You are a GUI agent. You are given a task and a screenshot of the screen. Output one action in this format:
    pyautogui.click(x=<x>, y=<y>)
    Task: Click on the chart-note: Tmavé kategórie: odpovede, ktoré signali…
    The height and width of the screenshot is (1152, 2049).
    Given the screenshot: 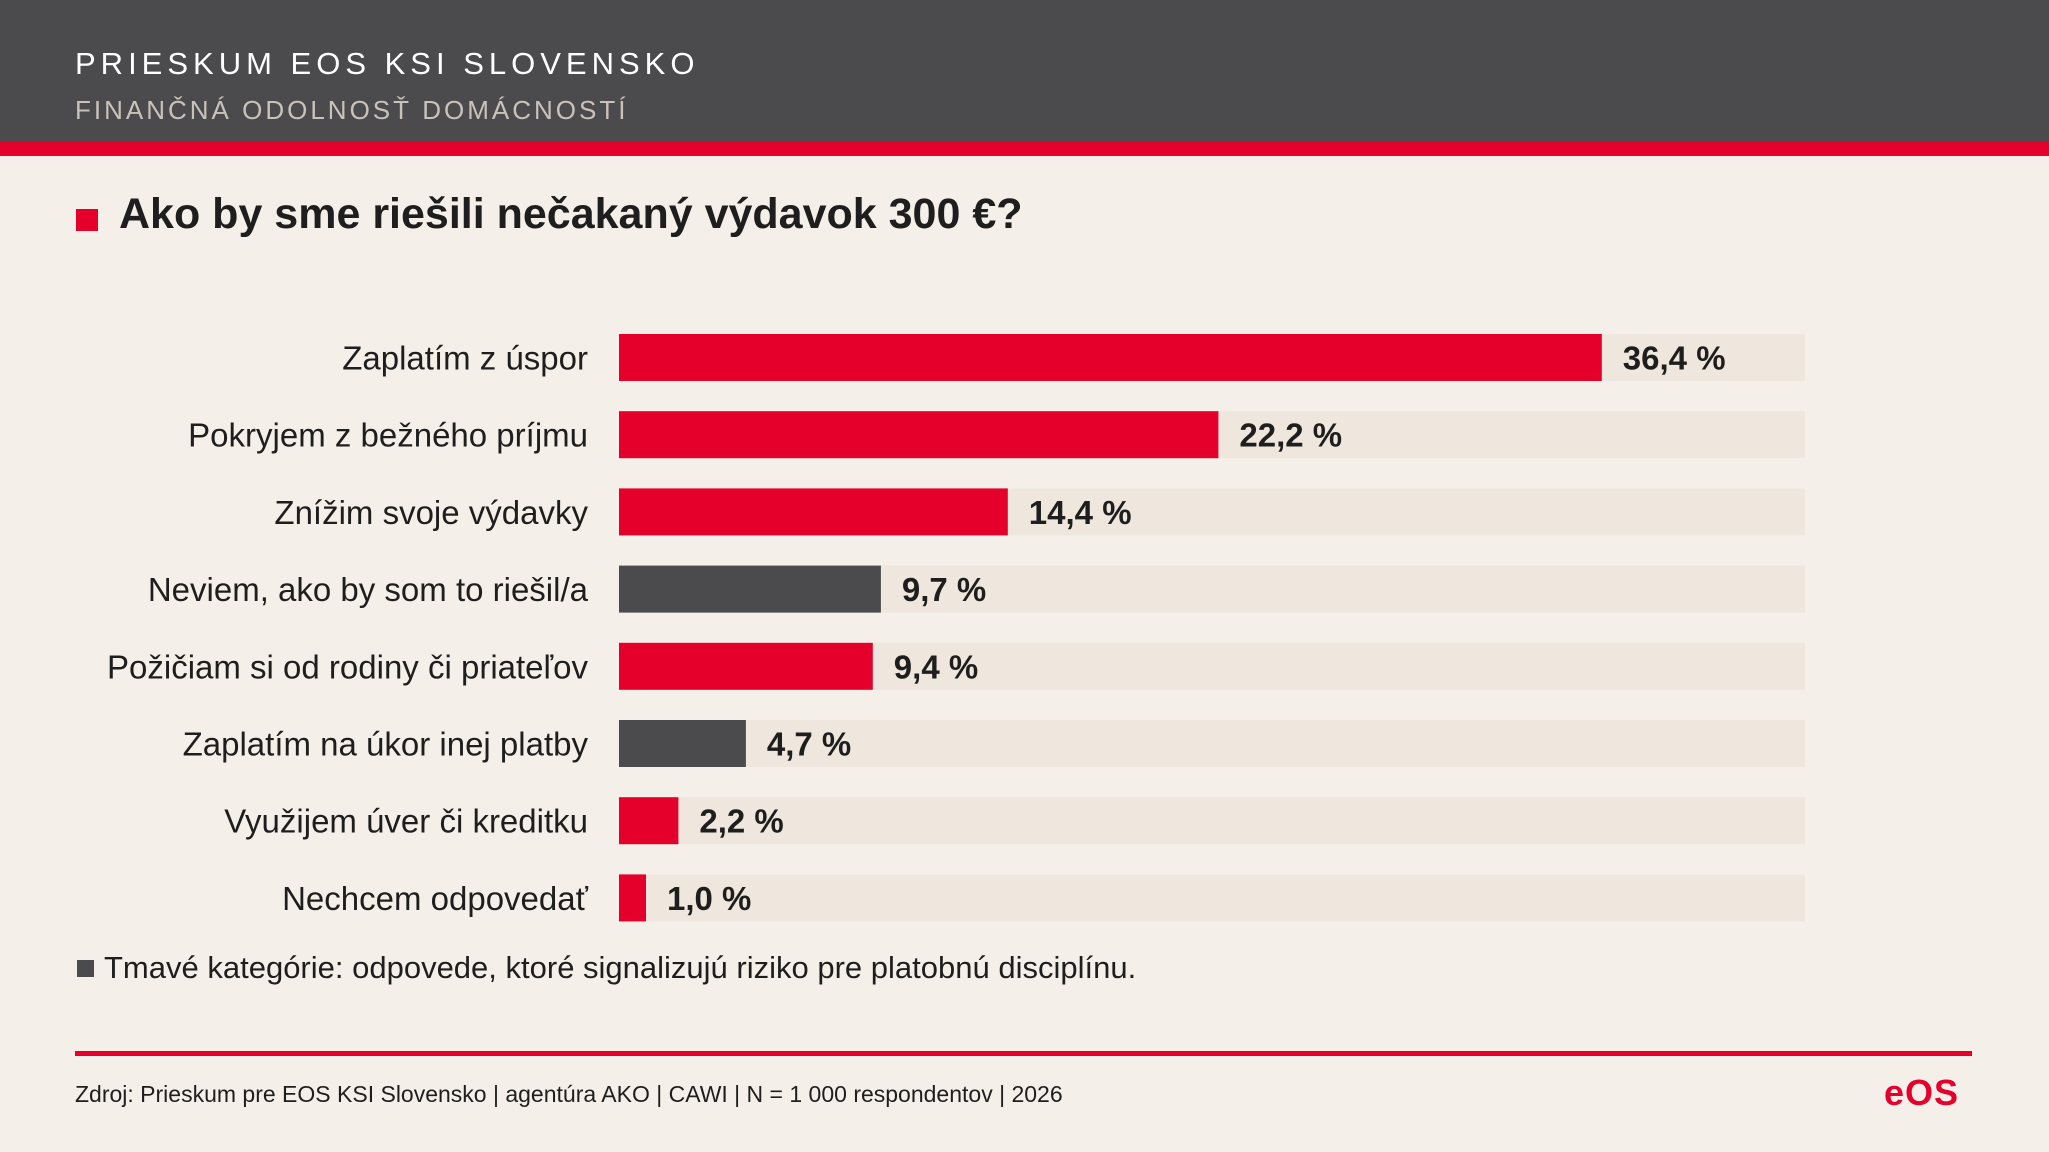 What is the action you would take?
    pyautogui.click(x=620, y=967)
    